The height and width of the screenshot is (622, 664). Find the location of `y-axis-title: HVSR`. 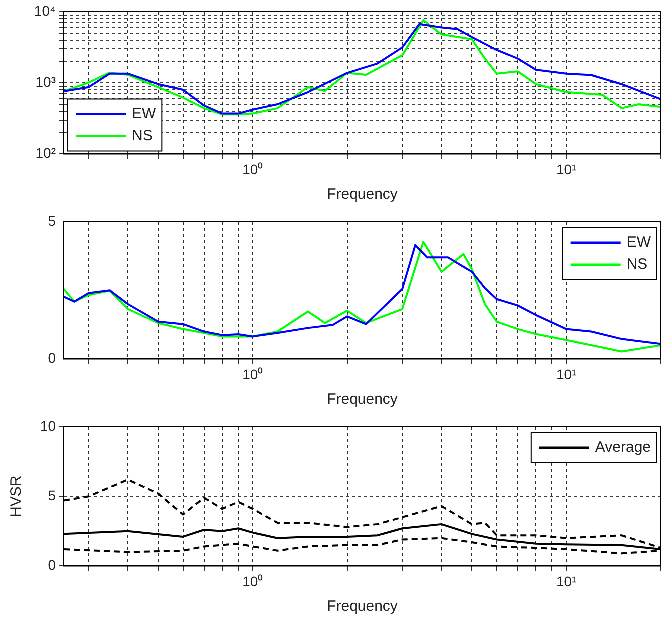

y-axis-title: HVSR is located at coordinates (17, 497).